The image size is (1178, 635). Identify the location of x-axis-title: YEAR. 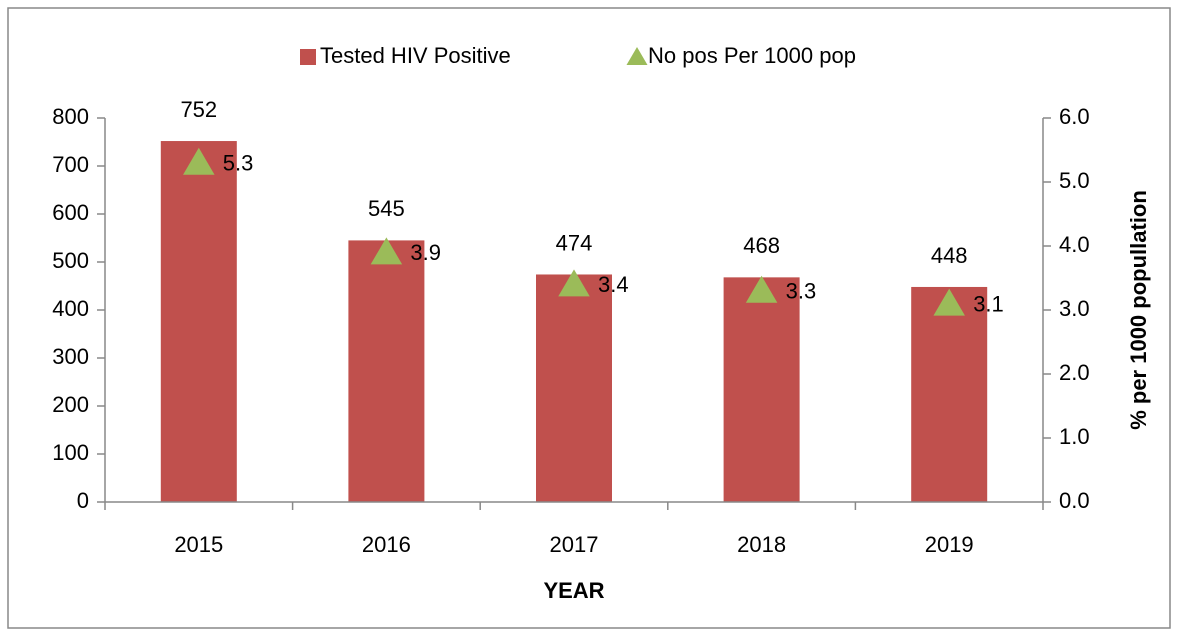
(573, 590).